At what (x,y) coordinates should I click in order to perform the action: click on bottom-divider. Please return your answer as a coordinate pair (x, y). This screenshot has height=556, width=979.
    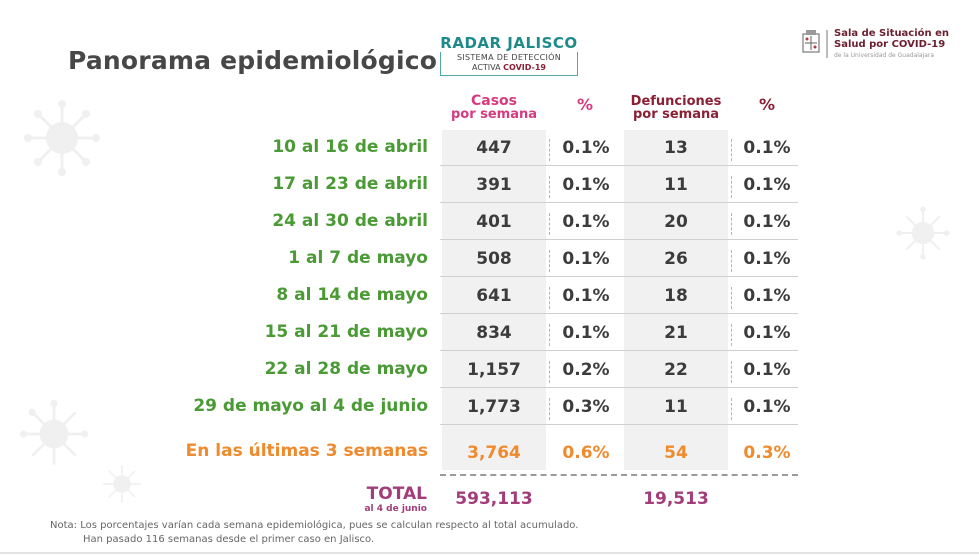
    Looking at the image, I should click on (489, 553).